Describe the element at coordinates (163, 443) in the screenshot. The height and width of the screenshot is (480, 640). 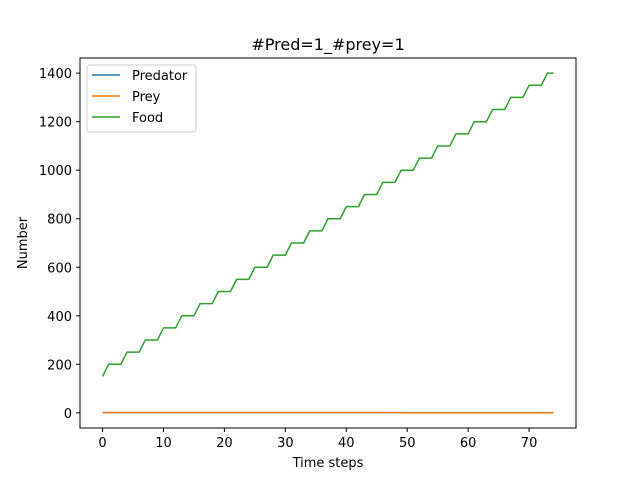
I see `x-tick-label: 10` at that location.